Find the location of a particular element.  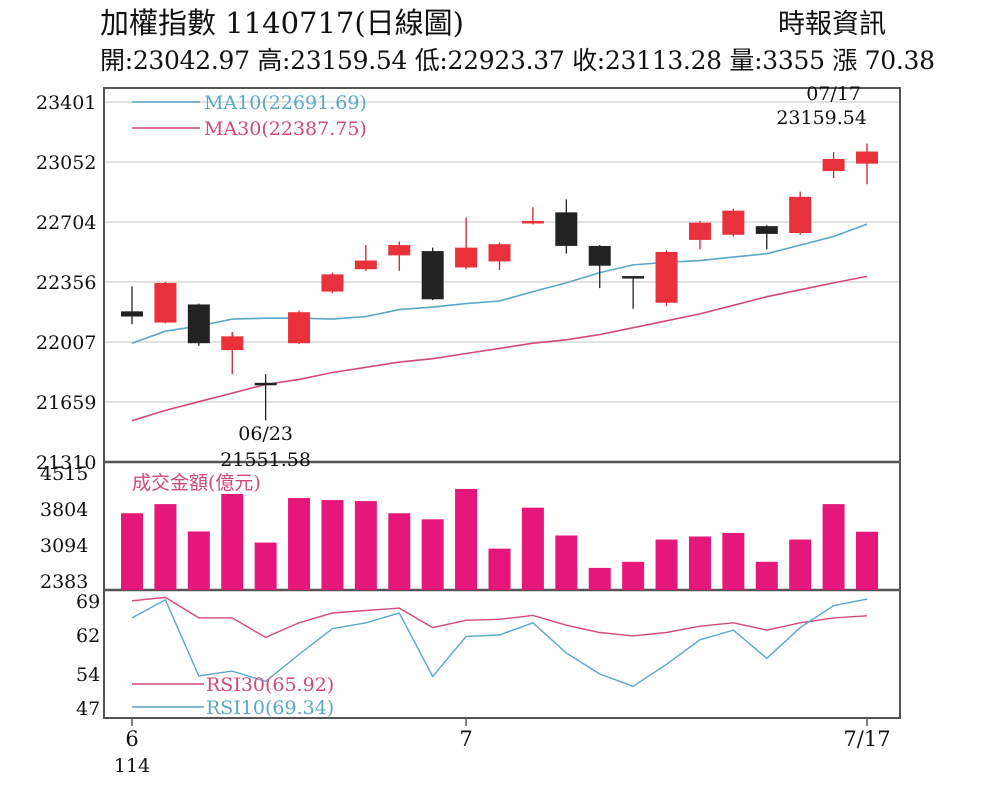

rsi-y-tick: 54 is located at coordinates (88, 675).